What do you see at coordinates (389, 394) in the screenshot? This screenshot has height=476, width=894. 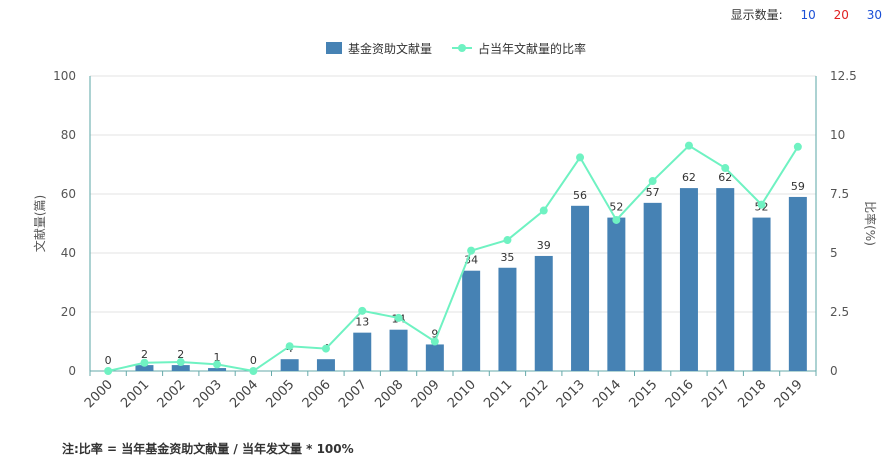 I see `x-tick-label: 2008` at bounding box center [389, 394].